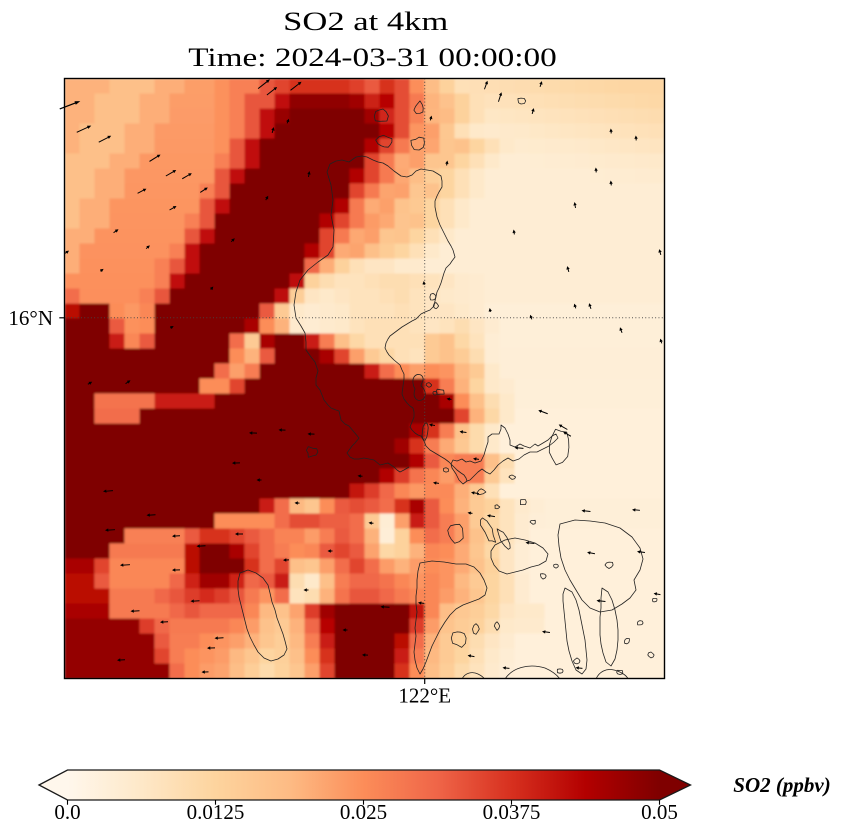 This screenshot has height=836, width=841. Describe the element at coordinates (424, 696) in the screenshot. I see `svg-text: 122°E` at that location.